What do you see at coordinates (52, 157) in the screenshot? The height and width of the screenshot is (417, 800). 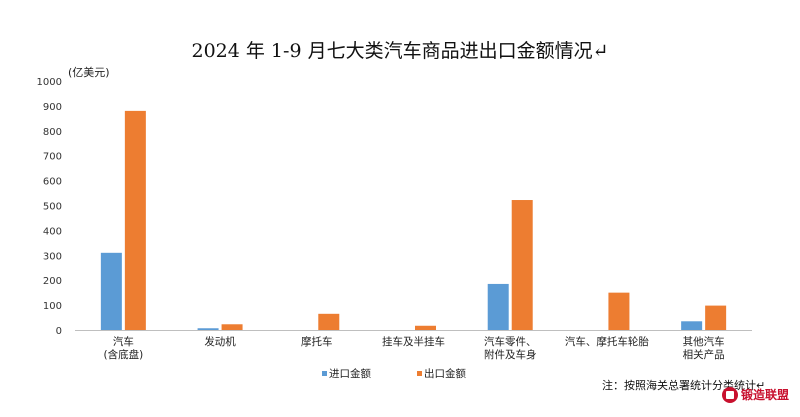 I see `y-tick-label: 700` at bounding box center [52, 157].